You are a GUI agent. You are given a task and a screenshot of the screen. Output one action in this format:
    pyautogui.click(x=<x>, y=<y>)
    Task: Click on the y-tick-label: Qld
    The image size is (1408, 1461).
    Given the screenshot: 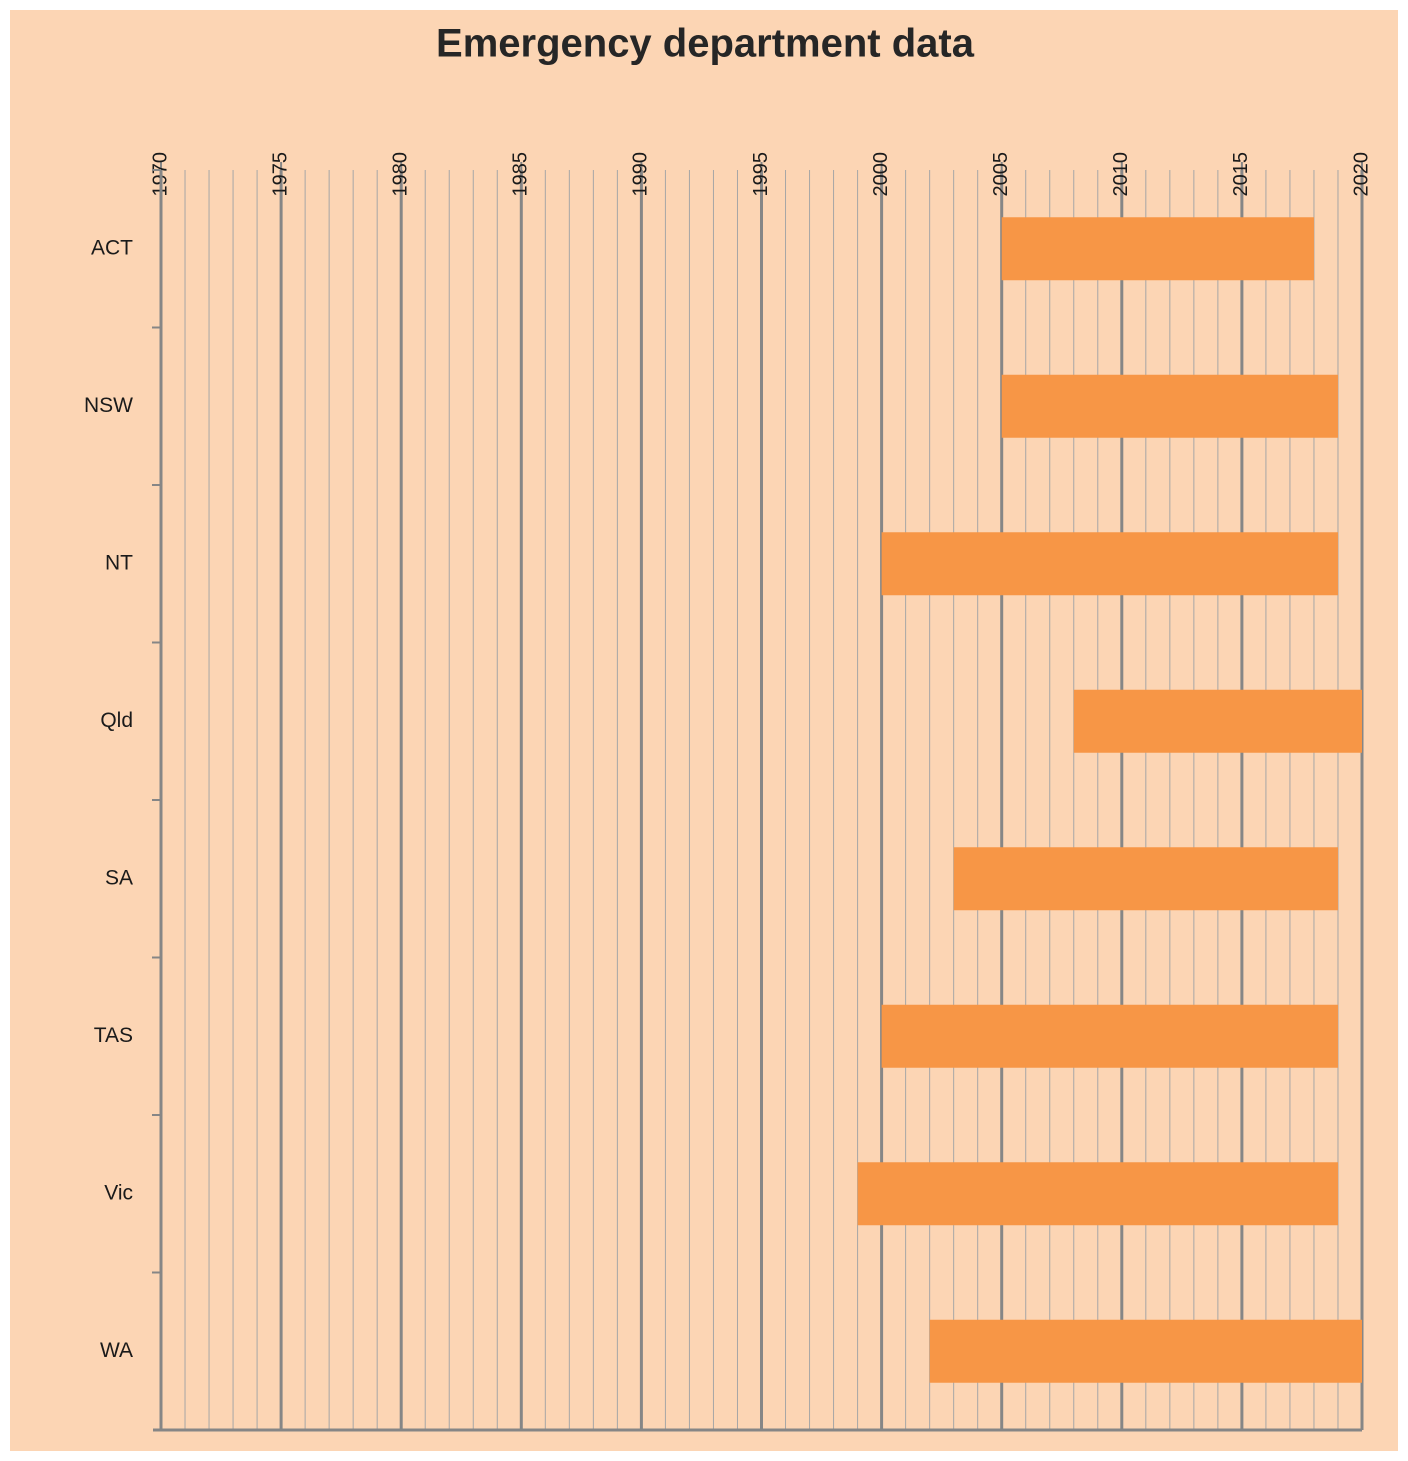 What is the action you would take?
    pyautogui.click(x=116, y=720)
    